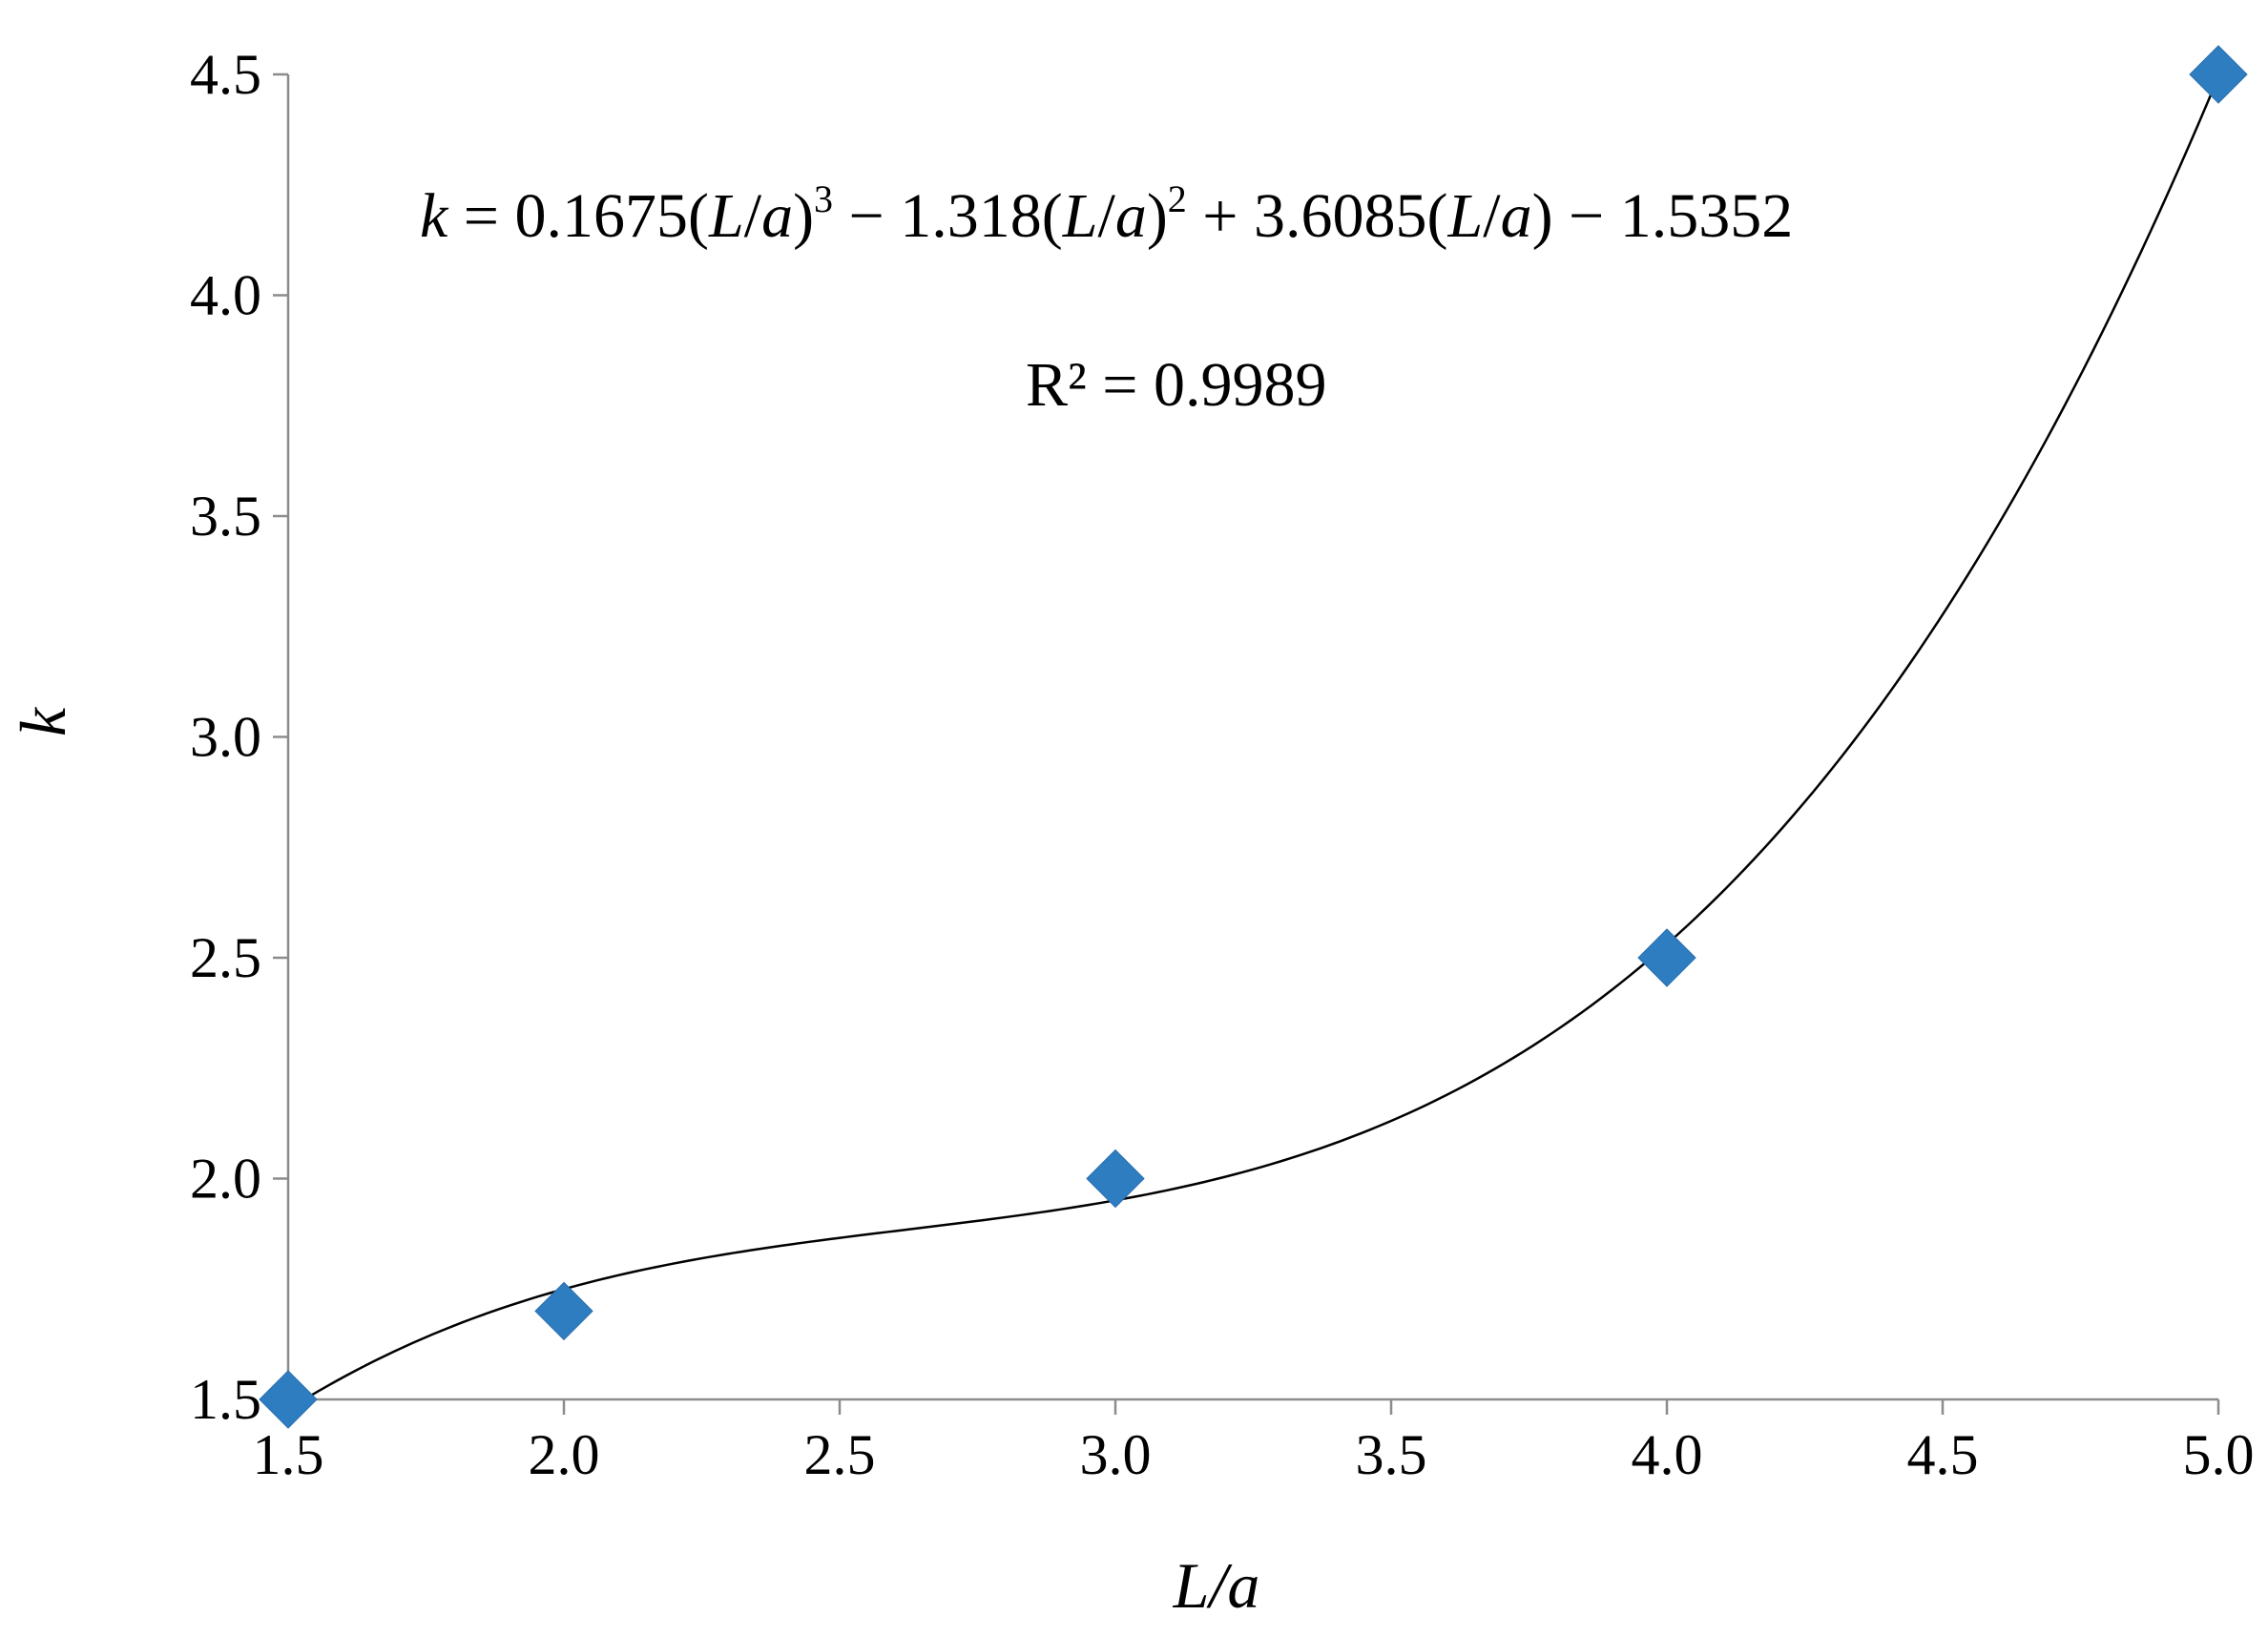  Describe the element at coordinates (1116, 1454) in the screenshot. I see `x-tick-label: 3.0` at that location.